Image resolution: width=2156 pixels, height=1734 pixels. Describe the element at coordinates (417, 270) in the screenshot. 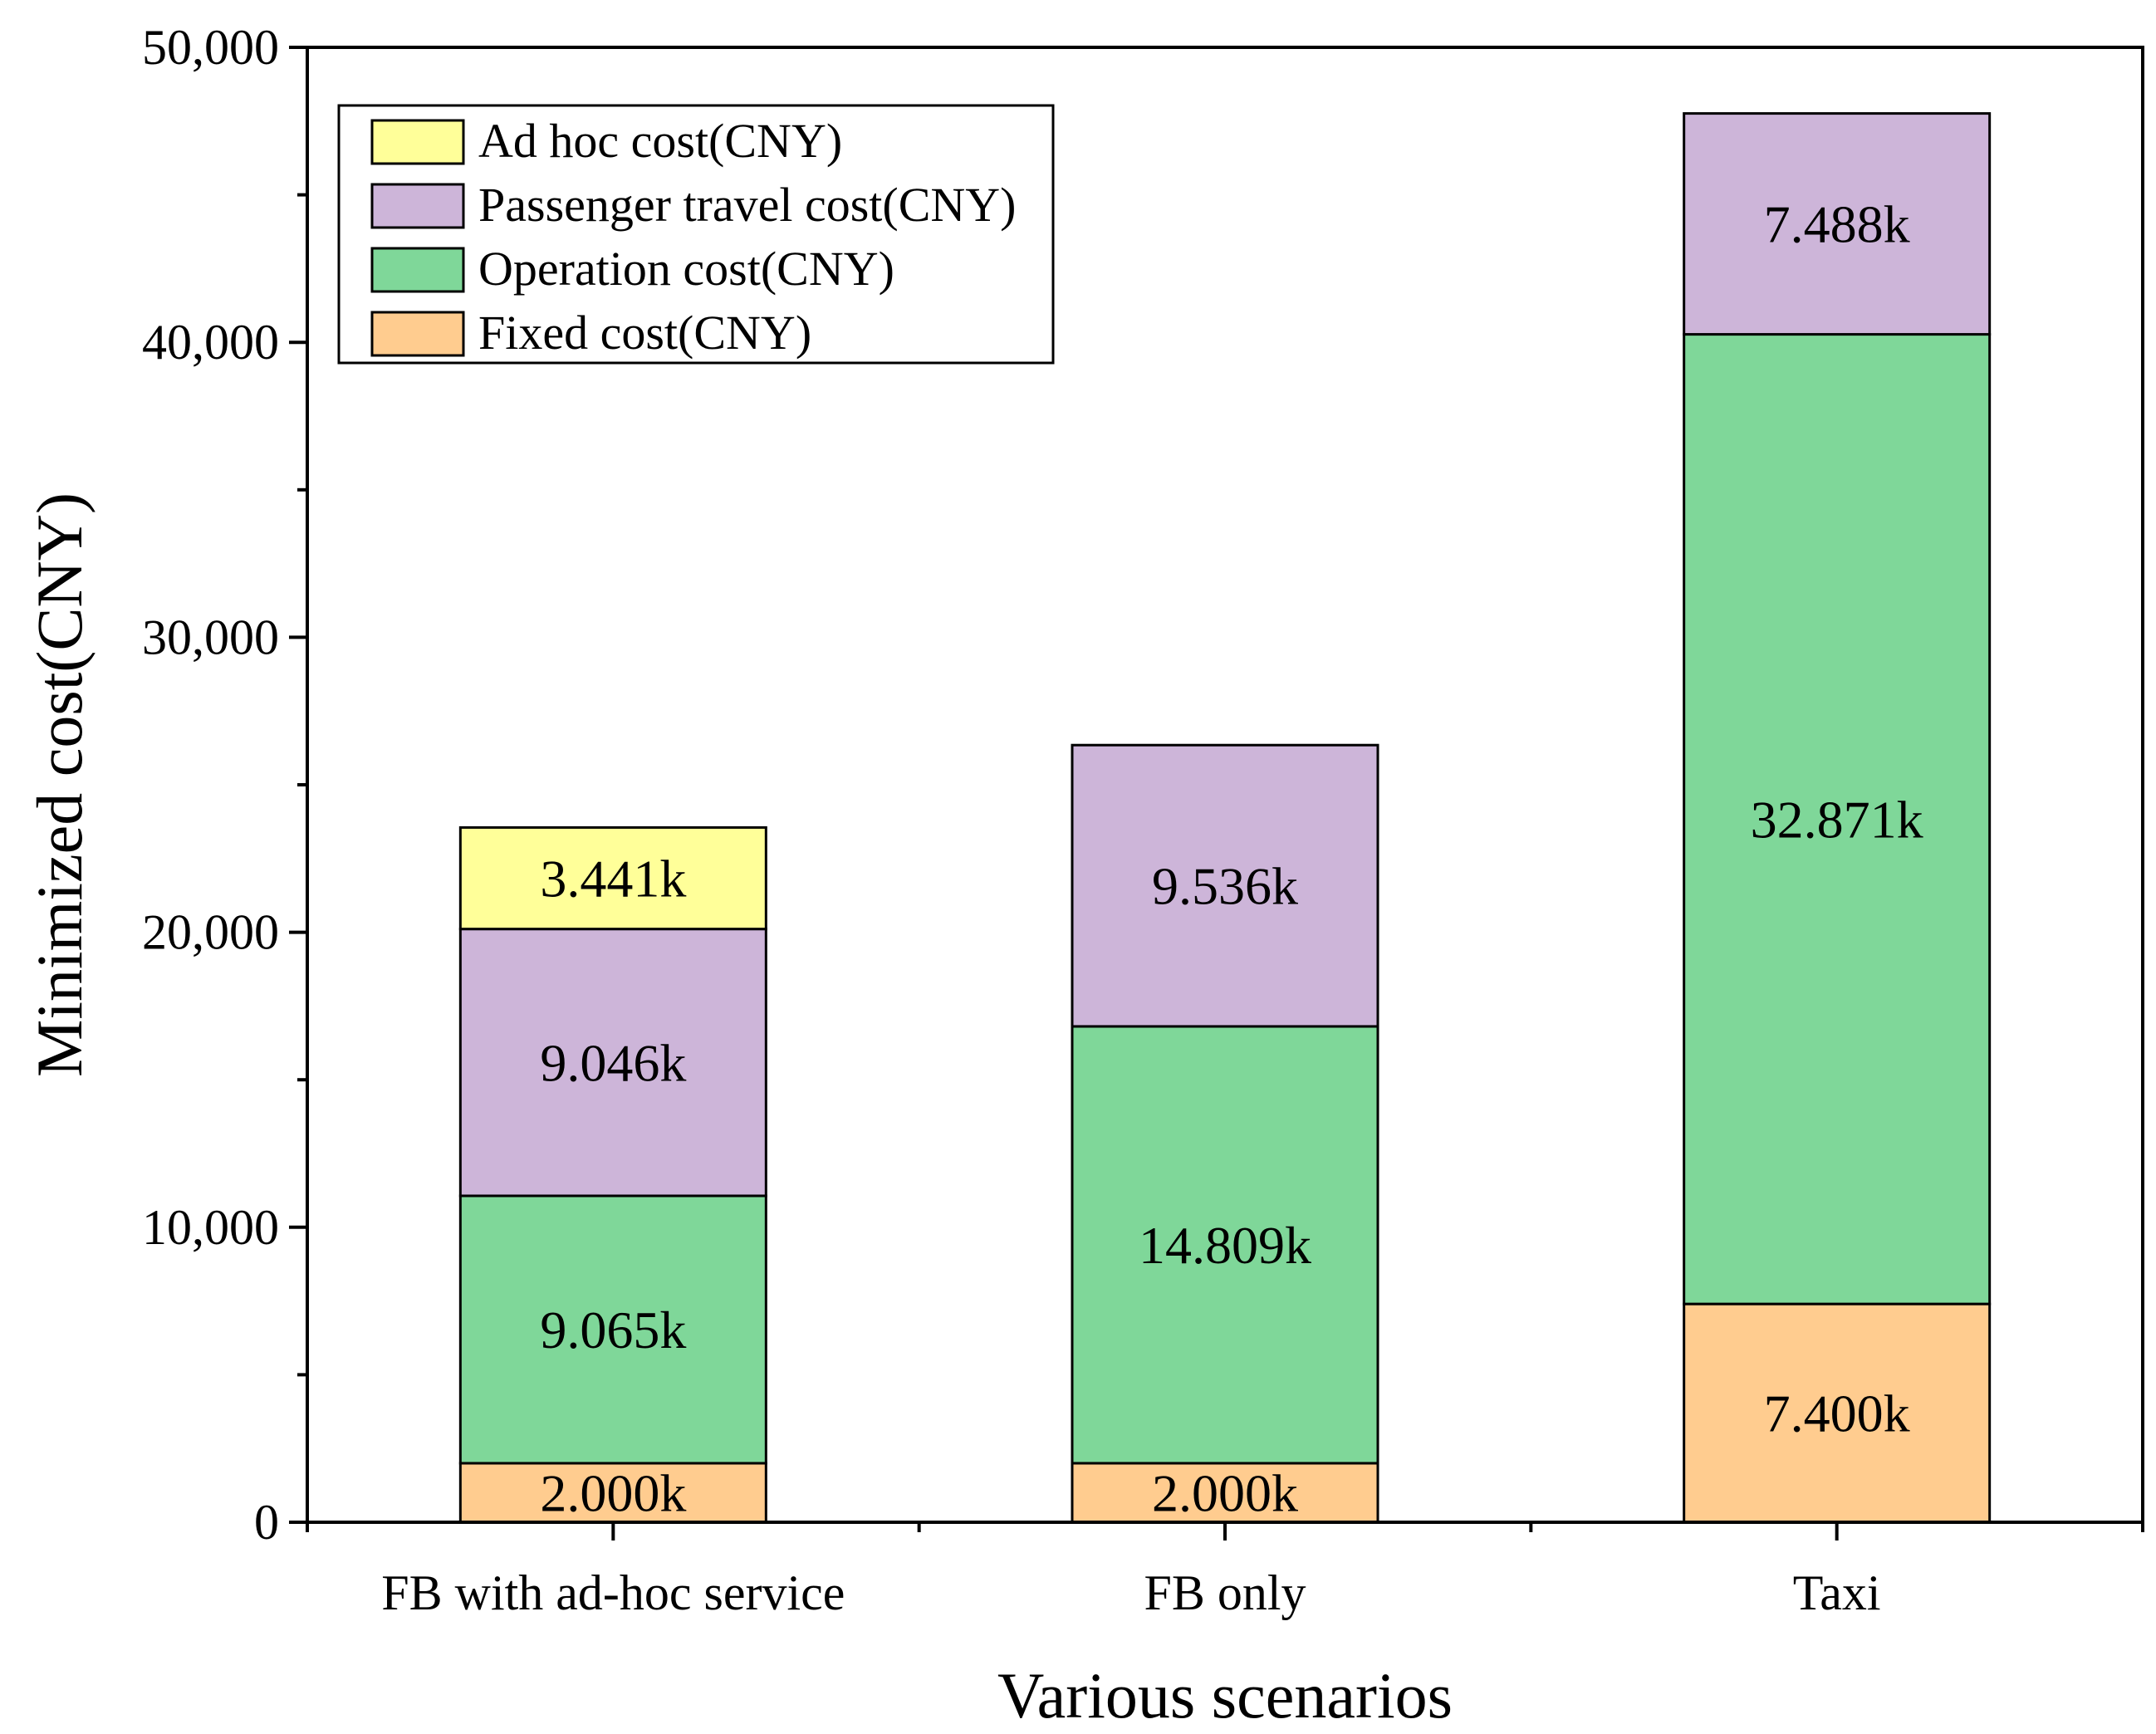

I see `legend-swatch-operation-cost` at that location.